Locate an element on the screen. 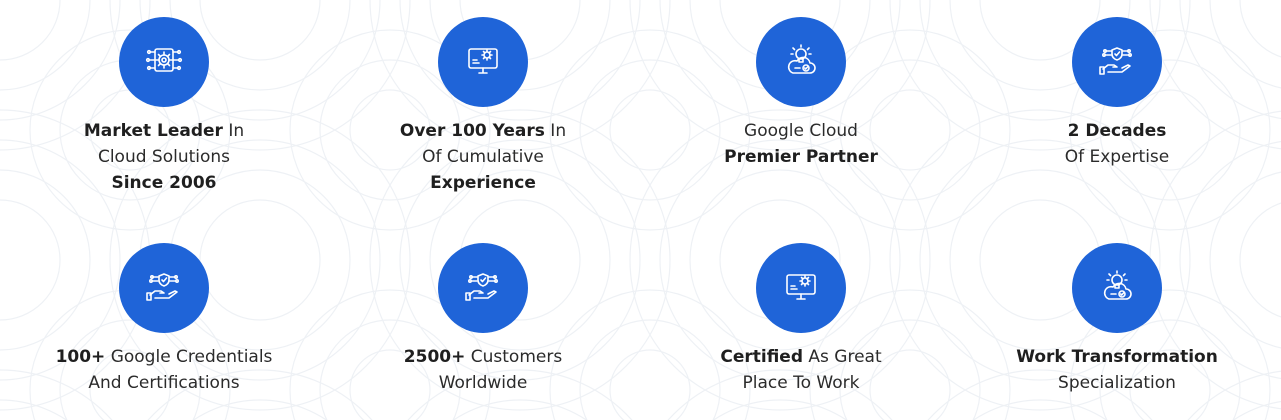 The height and width of the screenshot is (420, 1281). stat-label: Certified As Great Place To Work is located at coordinates (801, 370).